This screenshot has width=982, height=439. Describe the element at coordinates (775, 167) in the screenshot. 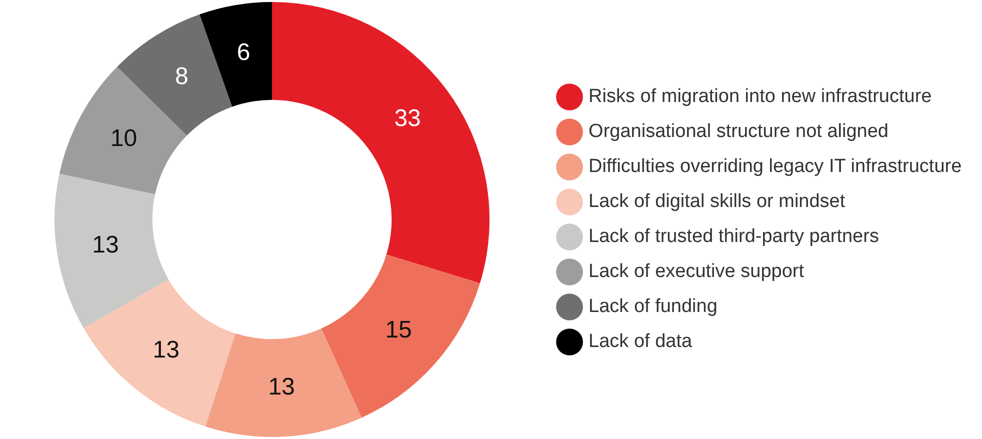

I see `legend-label: Difficulties overriding legacy IT infrastructure` at that location.